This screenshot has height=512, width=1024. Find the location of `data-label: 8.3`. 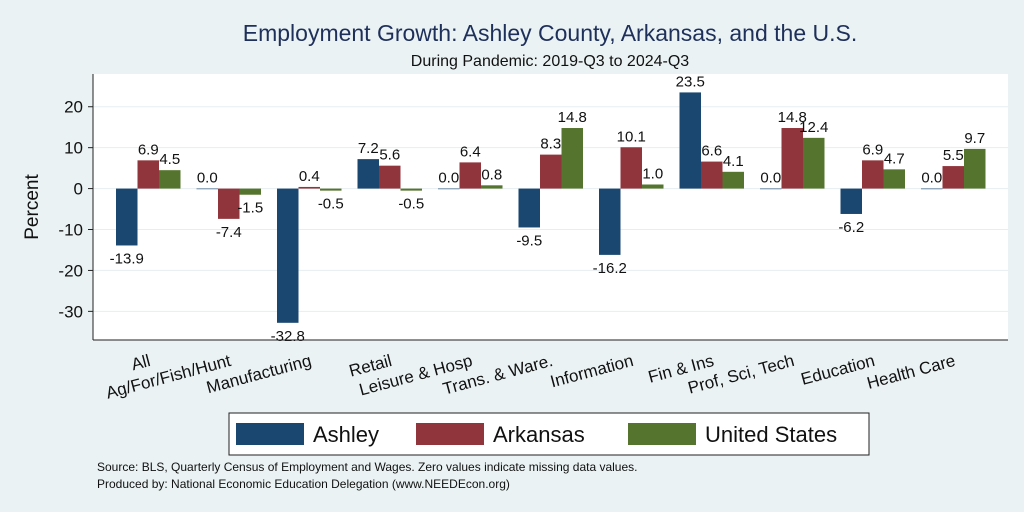

data-label: 8.3 is located at coordinates (550, 144).